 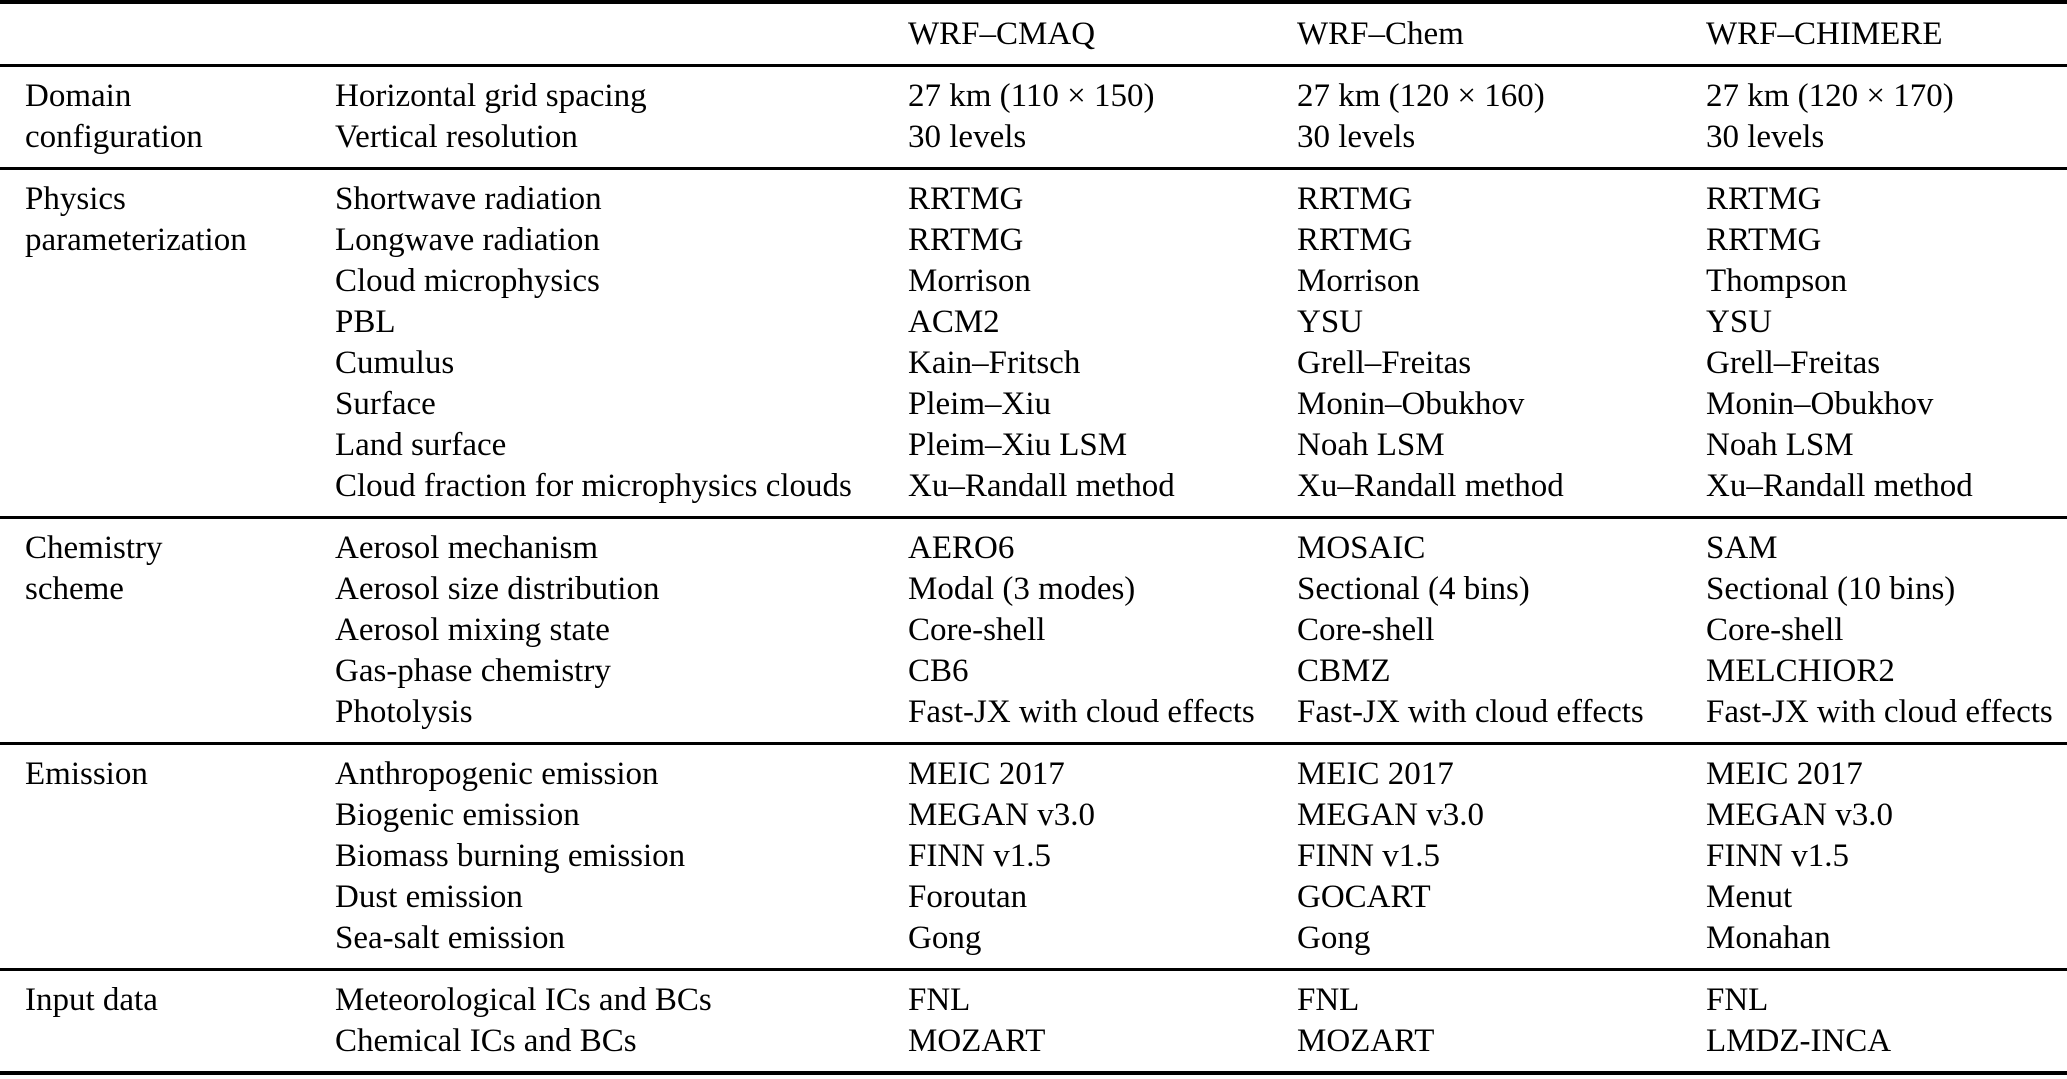 I want to click on value-cell: GOCART, so click(x=1364, y=897).